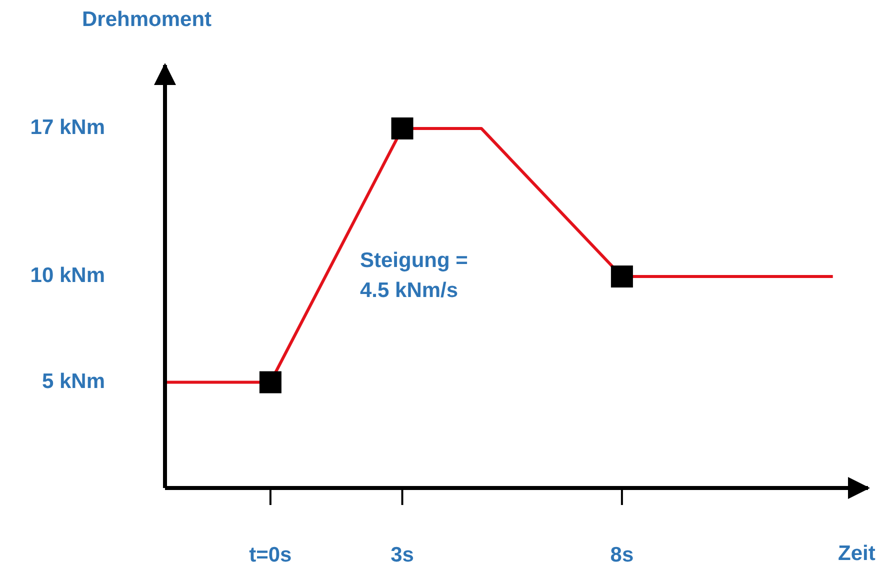 The height and width of the screenshot is (572, 895). What do you see at coordinates (67, 127) in the screenshot?
I see `y-tick-label: 17 kNm` at bounding box center [67, 127].